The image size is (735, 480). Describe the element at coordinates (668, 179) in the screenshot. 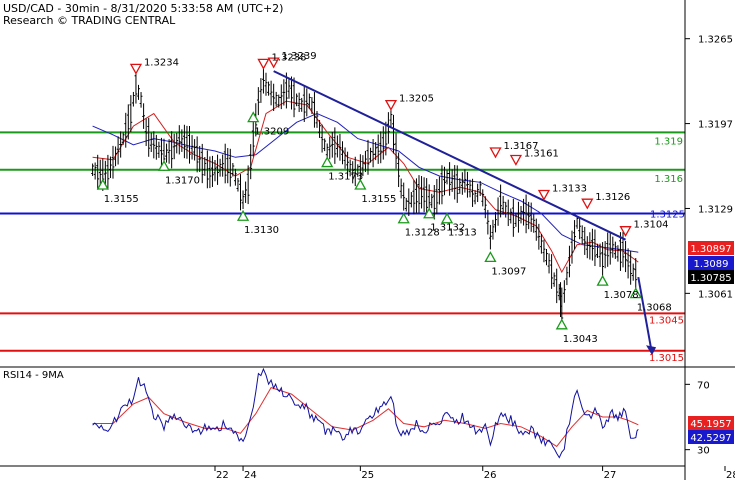

I see `green-level-label-1: 1.316` at that location.